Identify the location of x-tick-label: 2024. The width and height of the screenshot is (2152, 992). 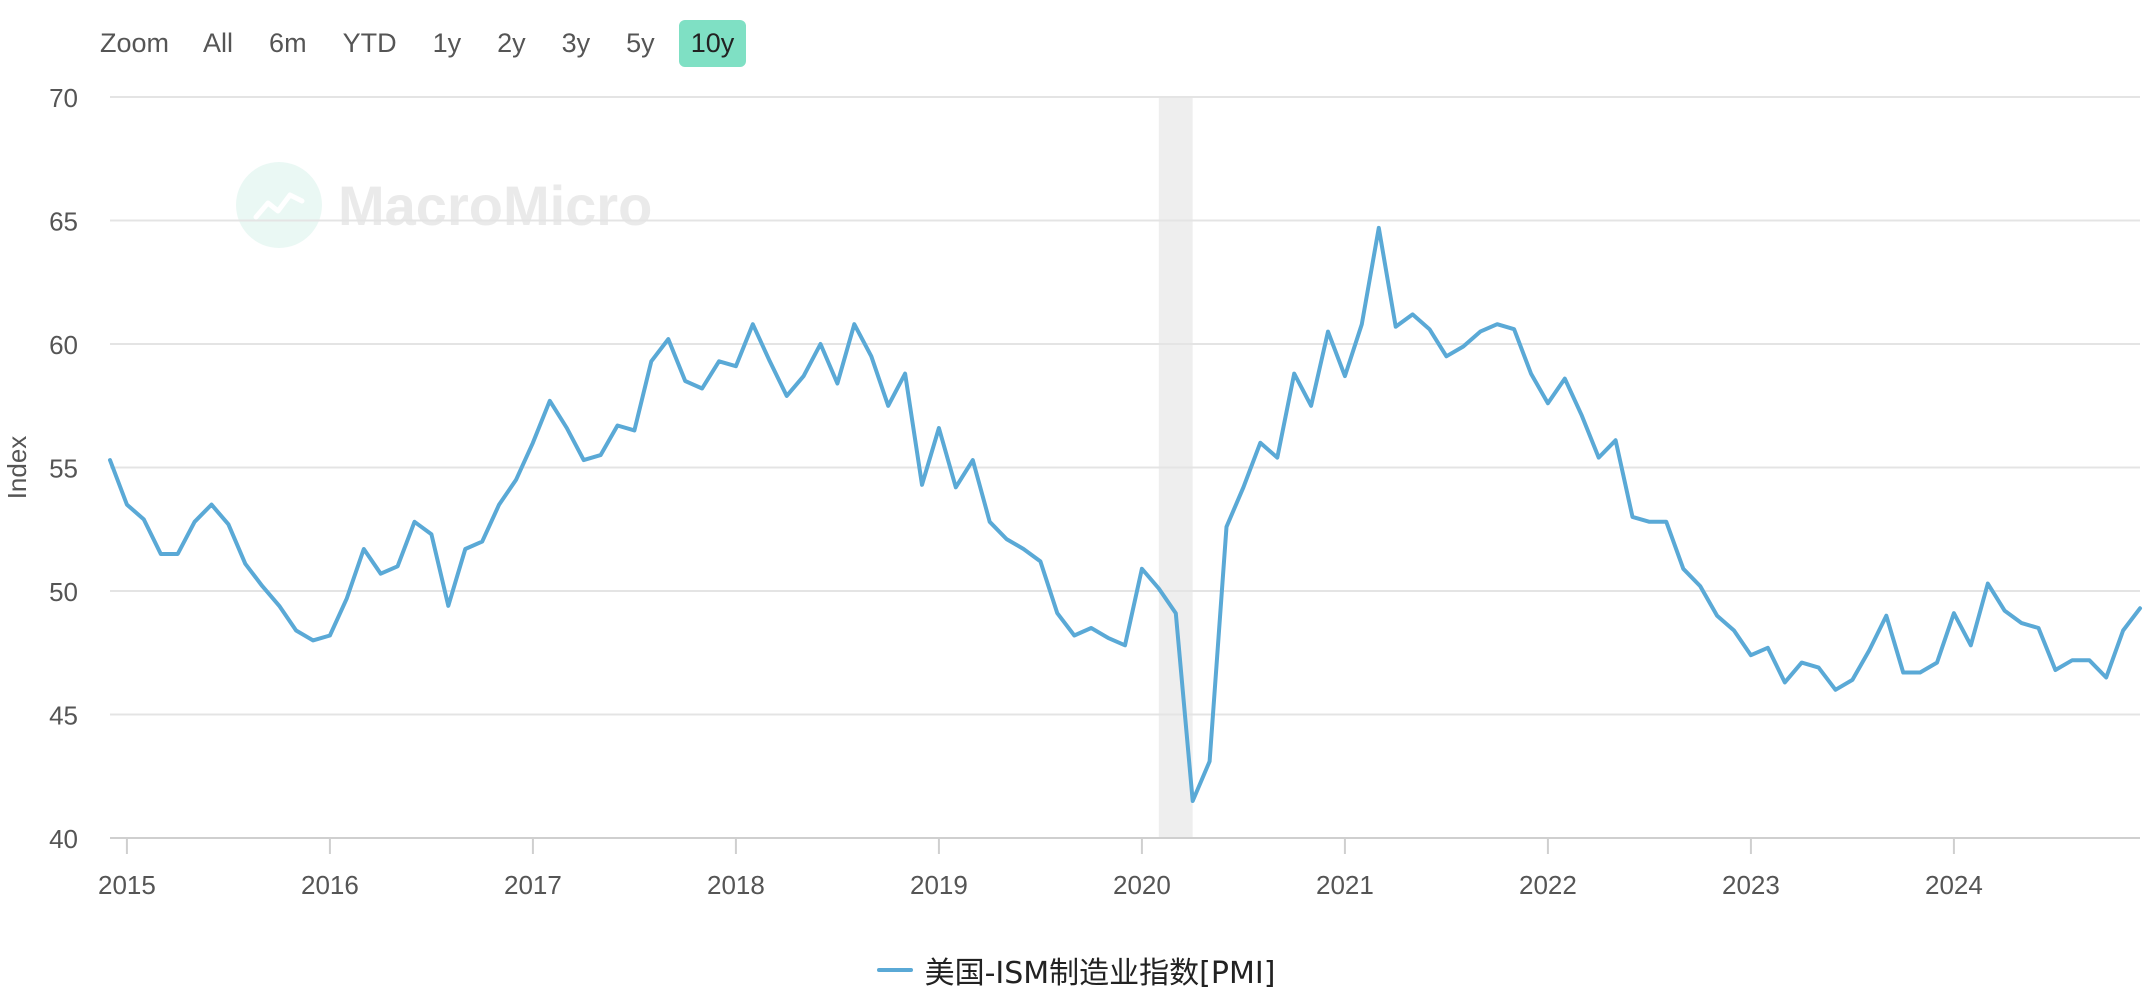
(1954, 885).